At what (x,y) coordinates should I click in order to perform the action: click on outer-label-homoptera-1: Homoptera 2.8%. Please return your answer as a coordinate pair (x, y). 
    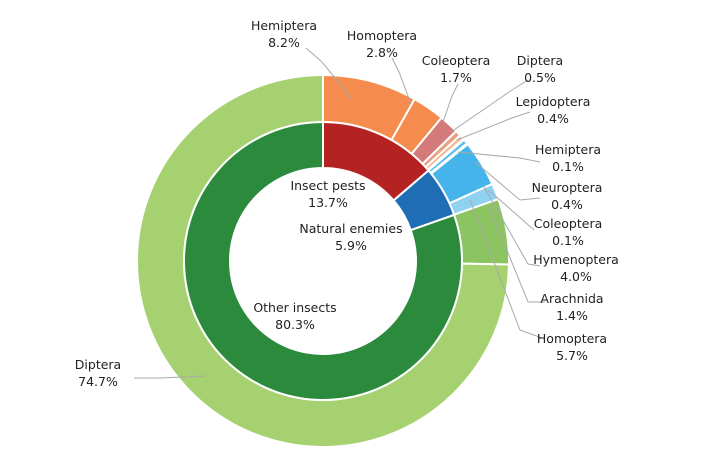
    Looking at the image, I should click on (382, 44).